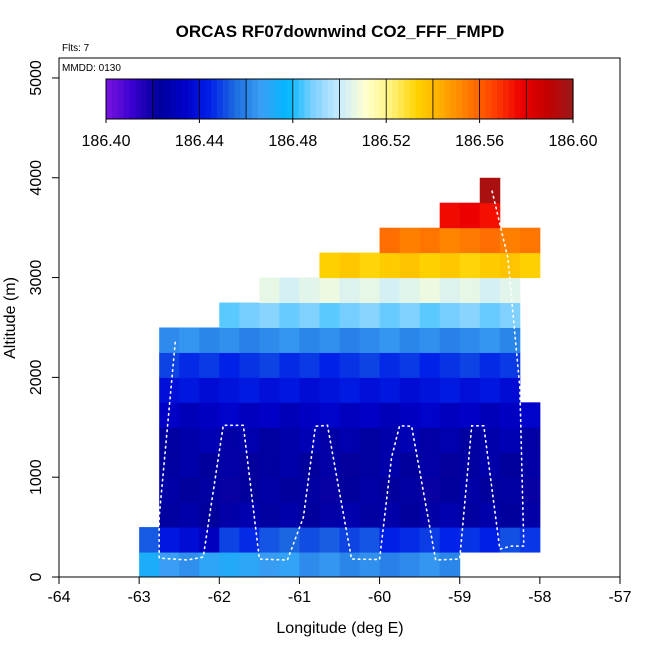 Image resolution: width=650 pixels, height=650 pixels. I want to click on y-tick-label: 0, so click(36, 576).